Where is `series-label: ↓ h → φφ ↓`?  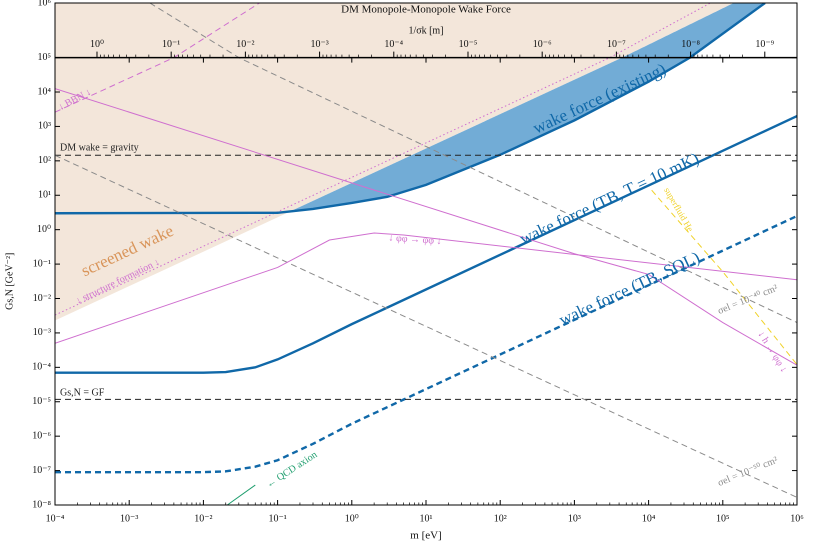 series-label: ↓ h → φφ ↓ is located at coordinates (772, 351).